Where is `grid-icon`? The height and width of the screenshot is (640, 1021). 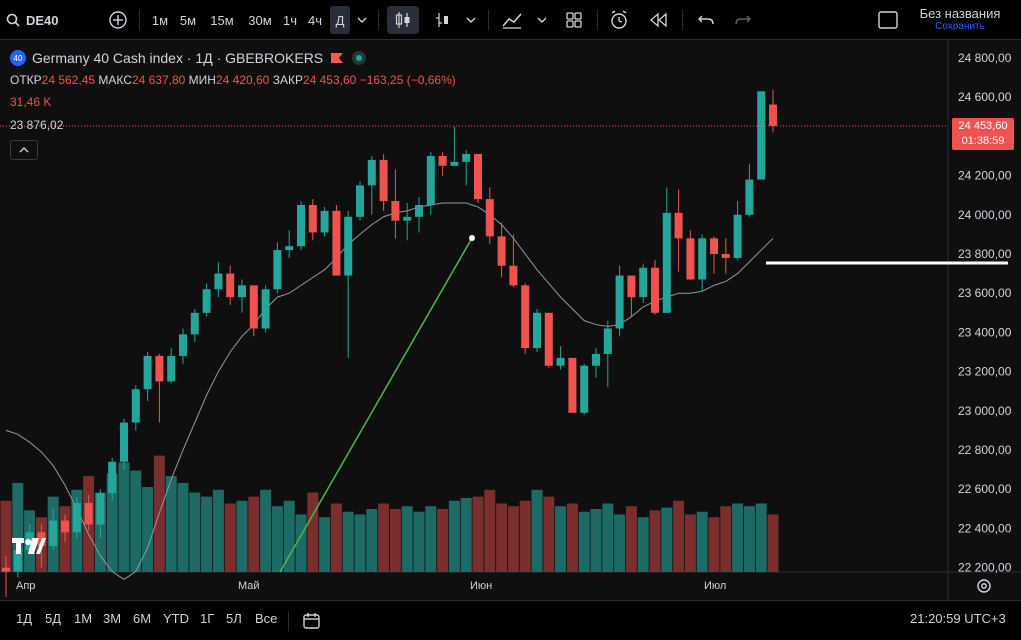 grid-icon is located at coordinates (574, 20).